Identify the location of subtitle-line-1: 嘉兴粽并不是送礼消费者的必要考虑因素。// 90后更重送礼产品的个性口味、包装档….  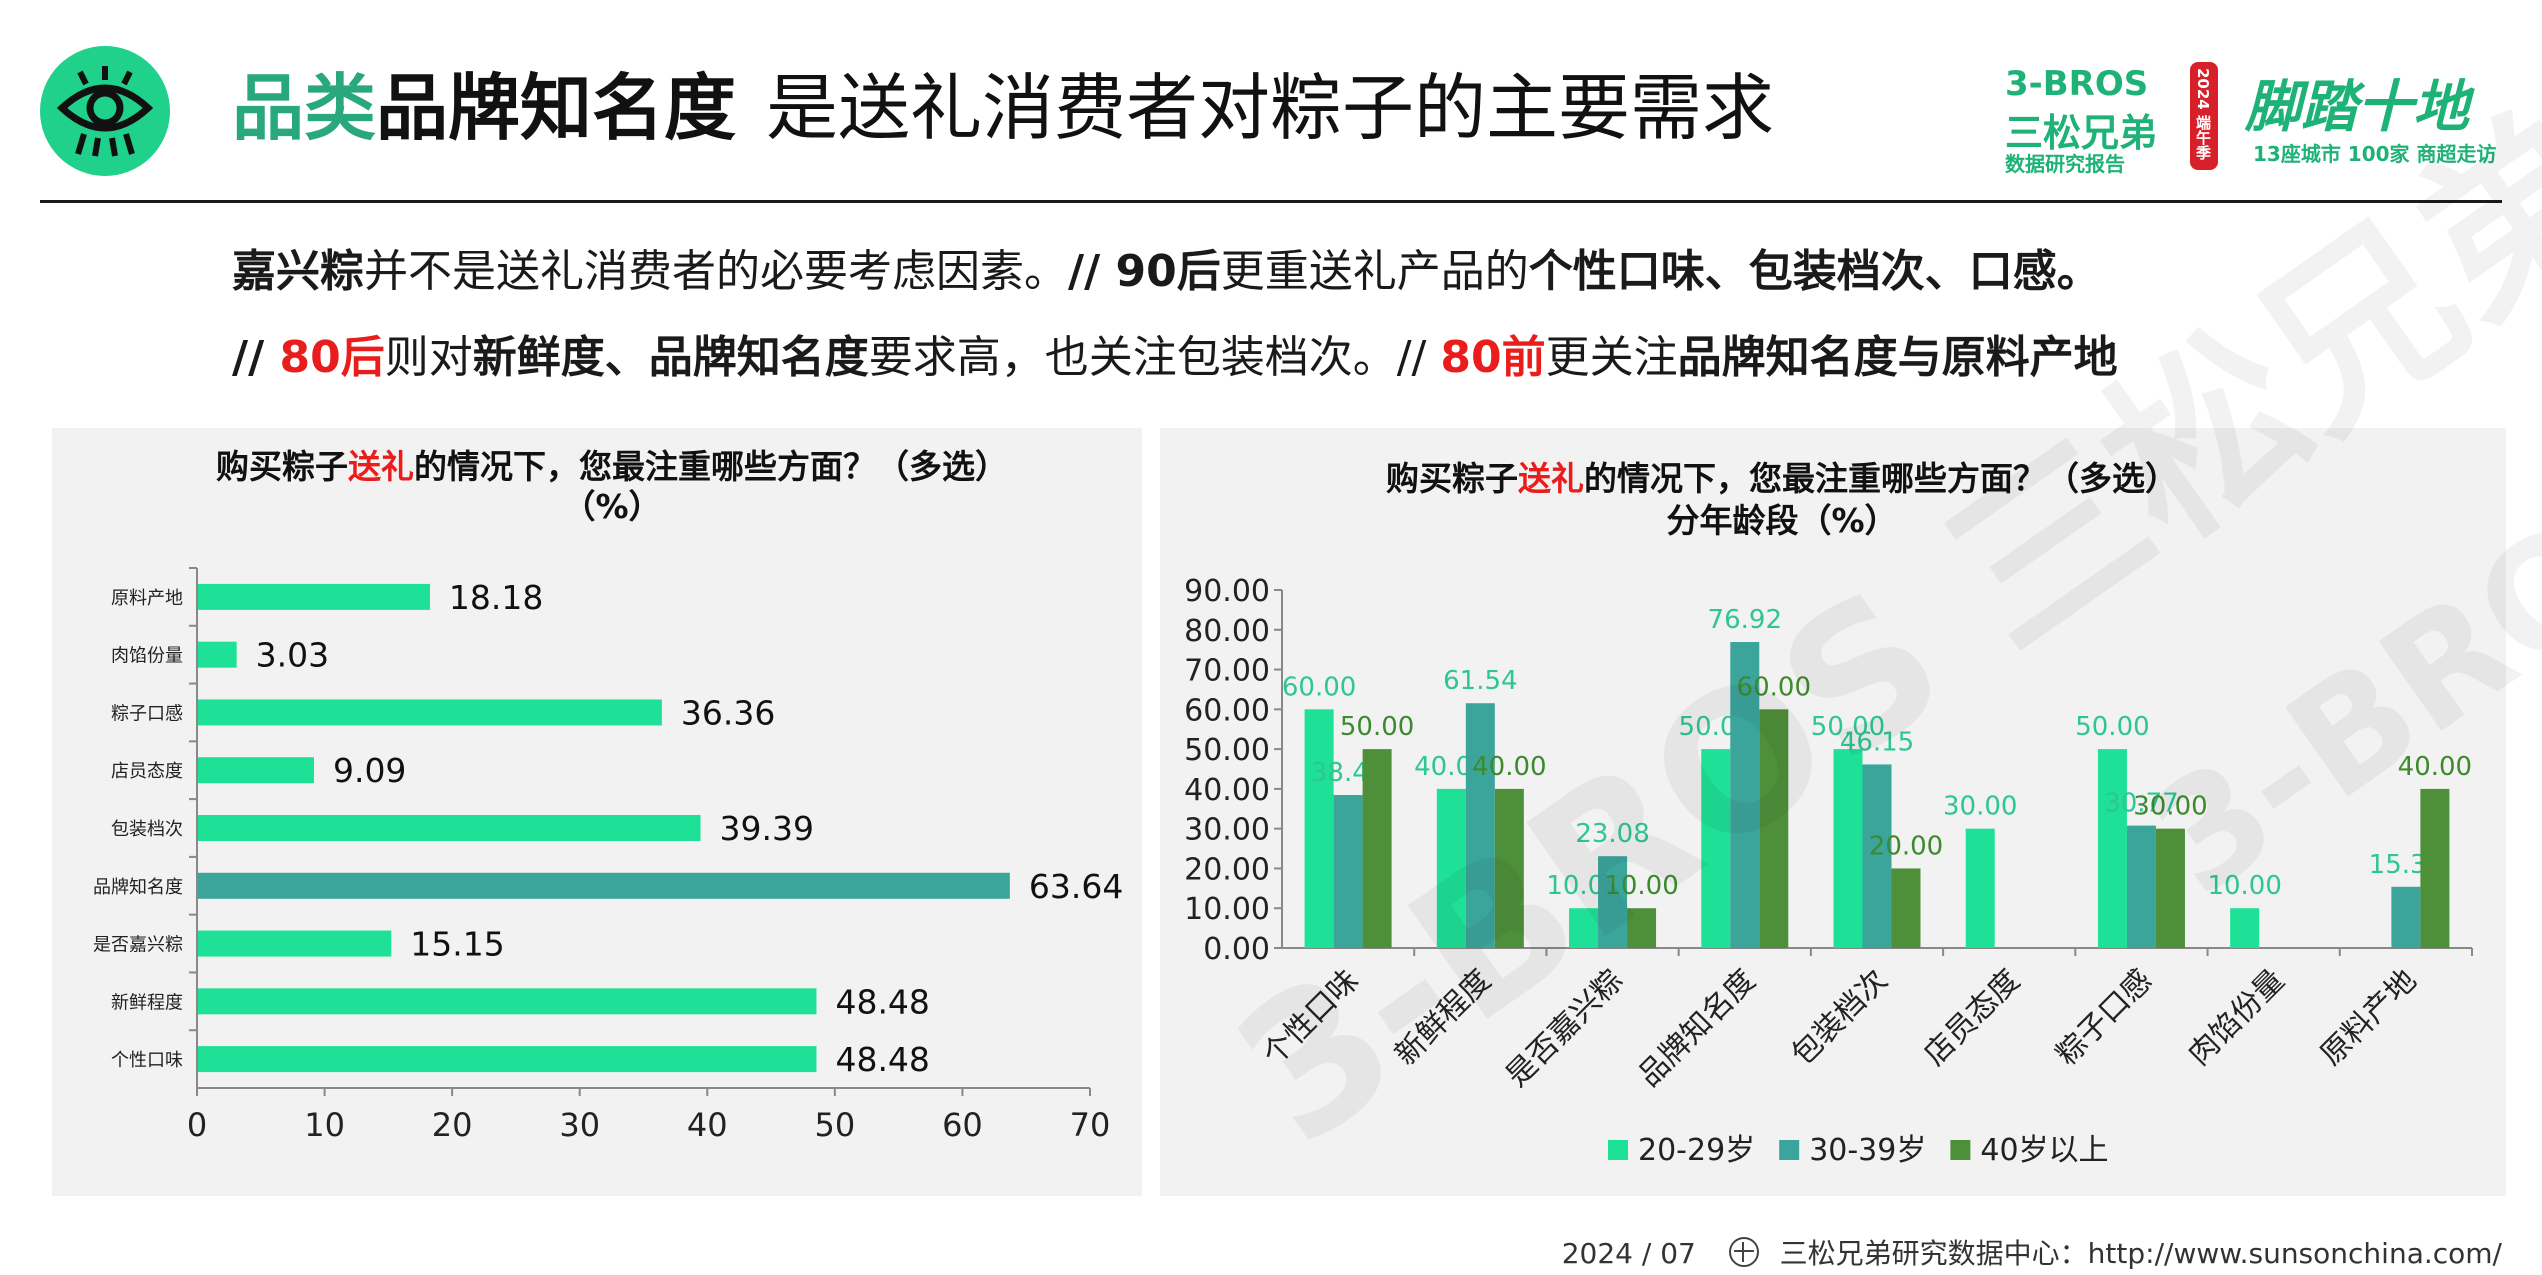
(1166, 272).